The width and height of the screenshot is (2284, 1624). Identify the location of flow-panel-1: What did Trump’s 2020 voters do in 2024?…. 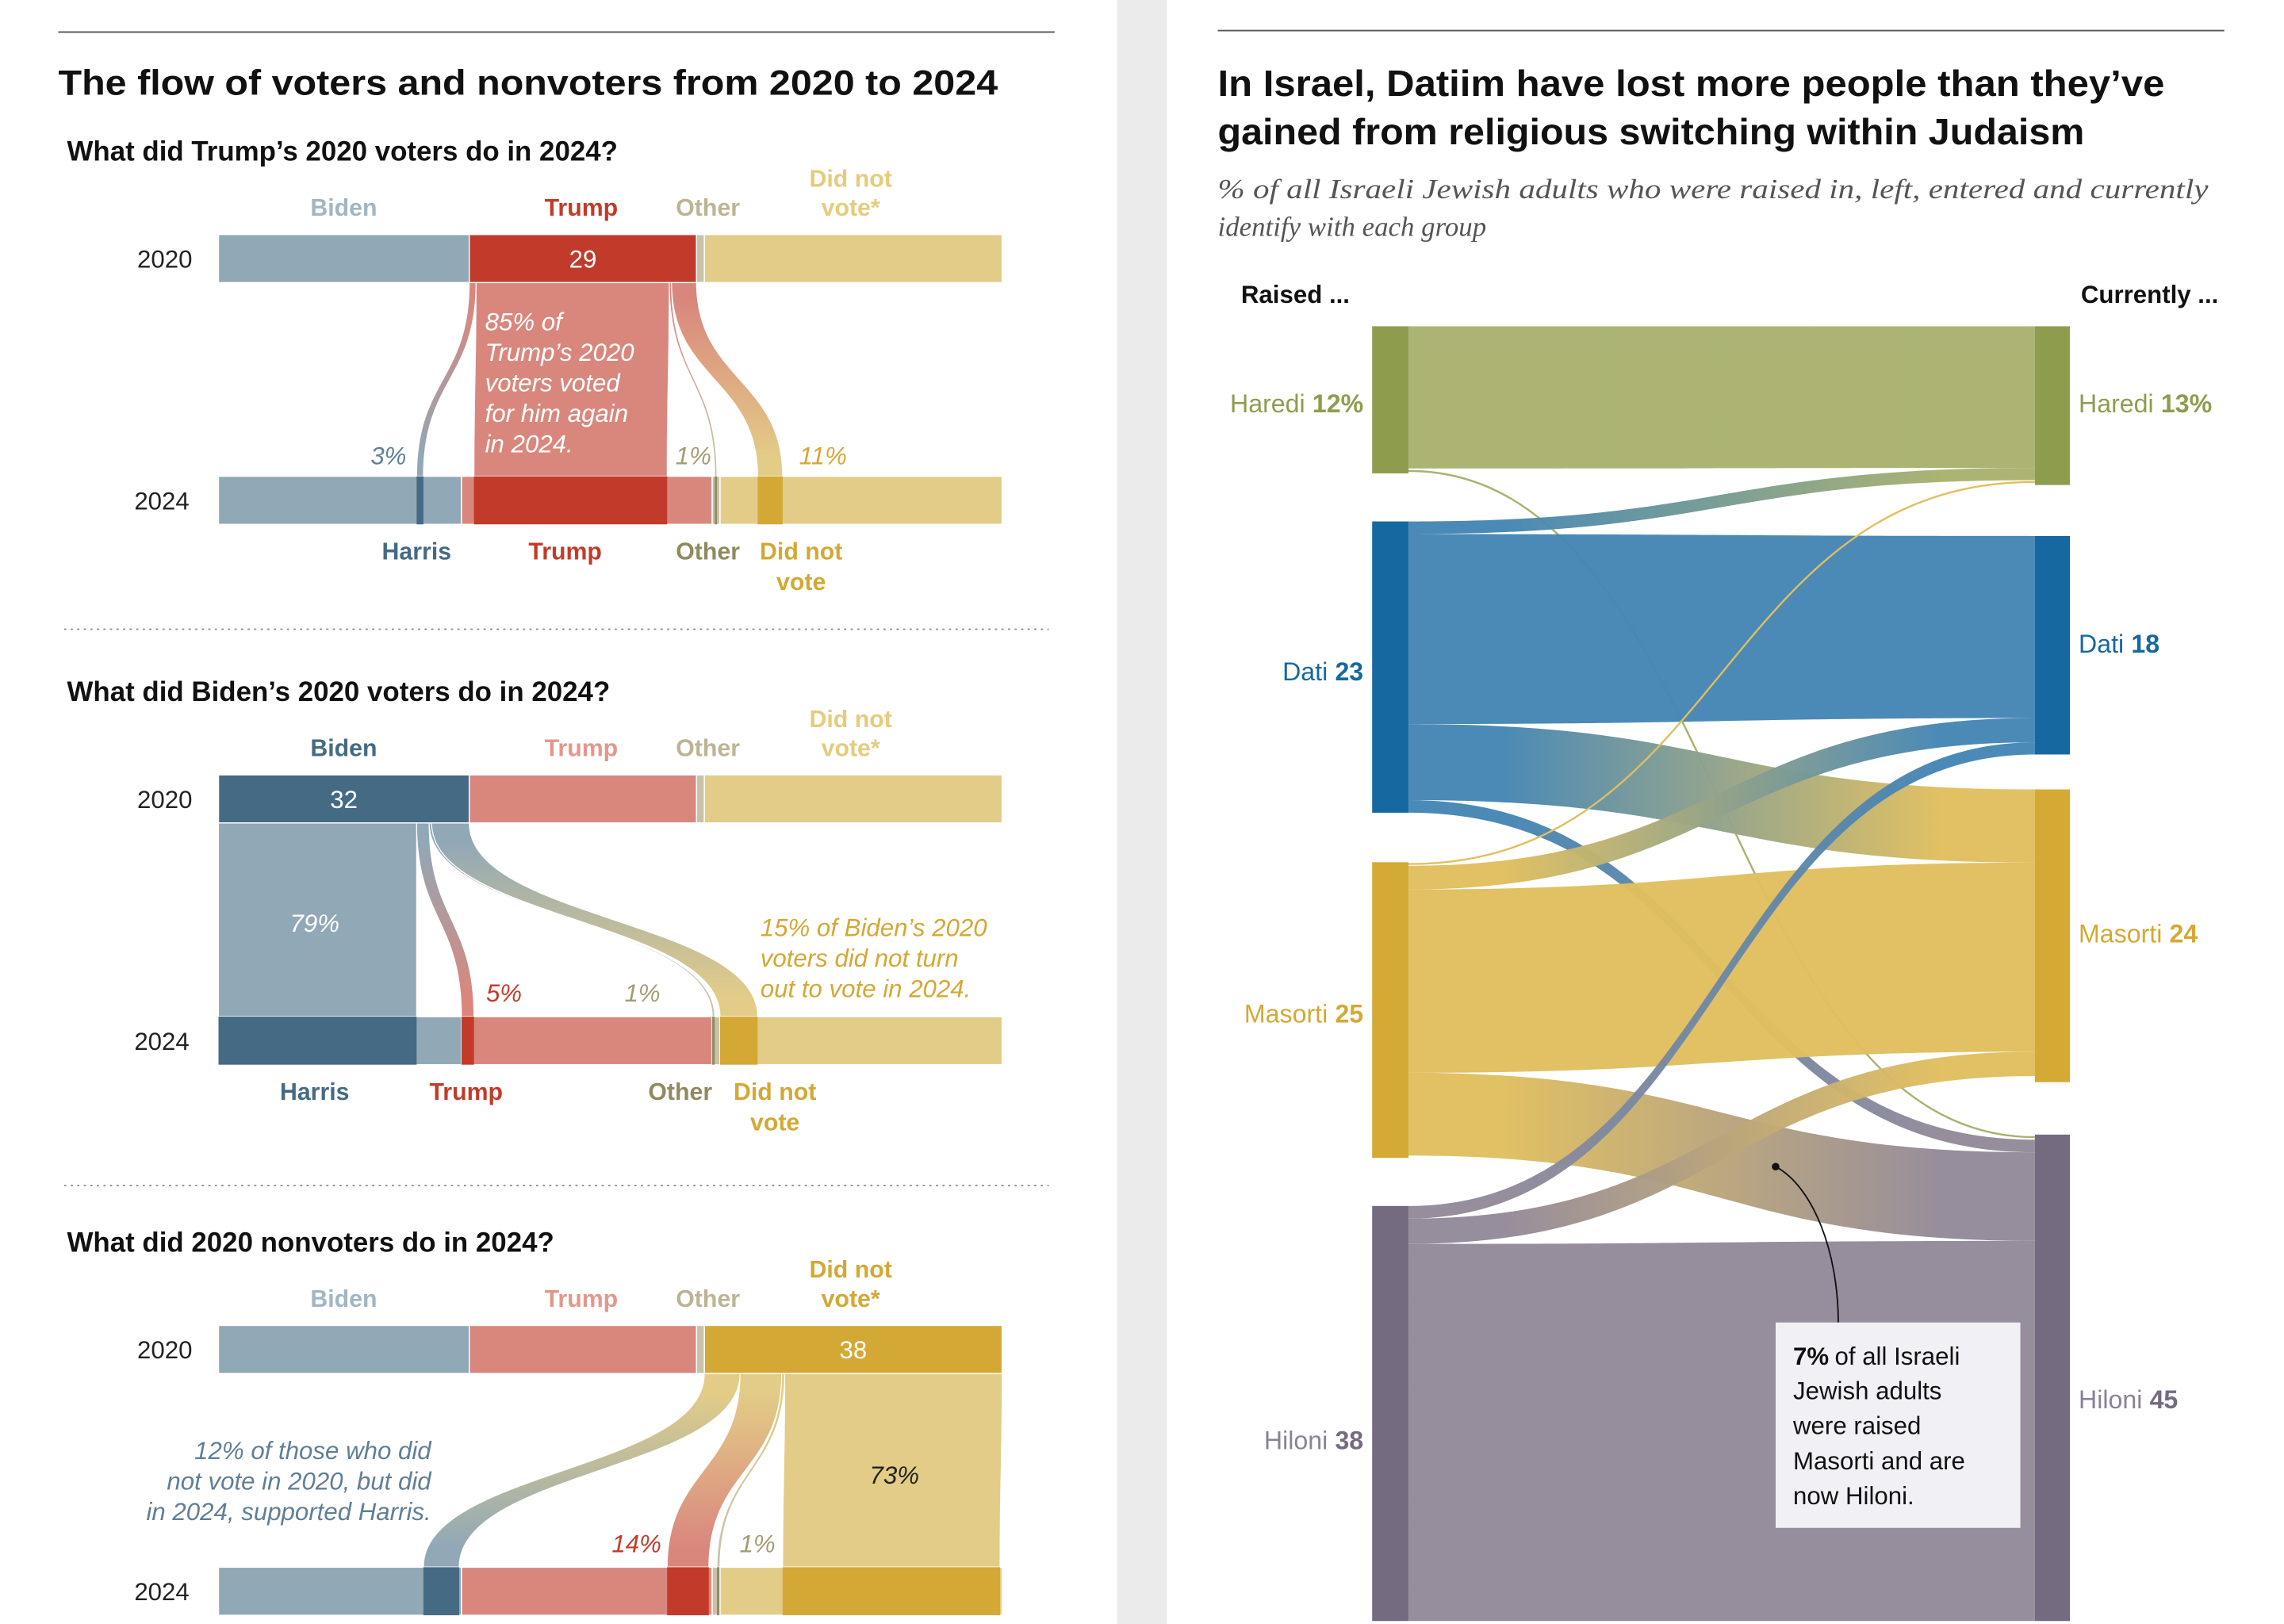
(535, 366).